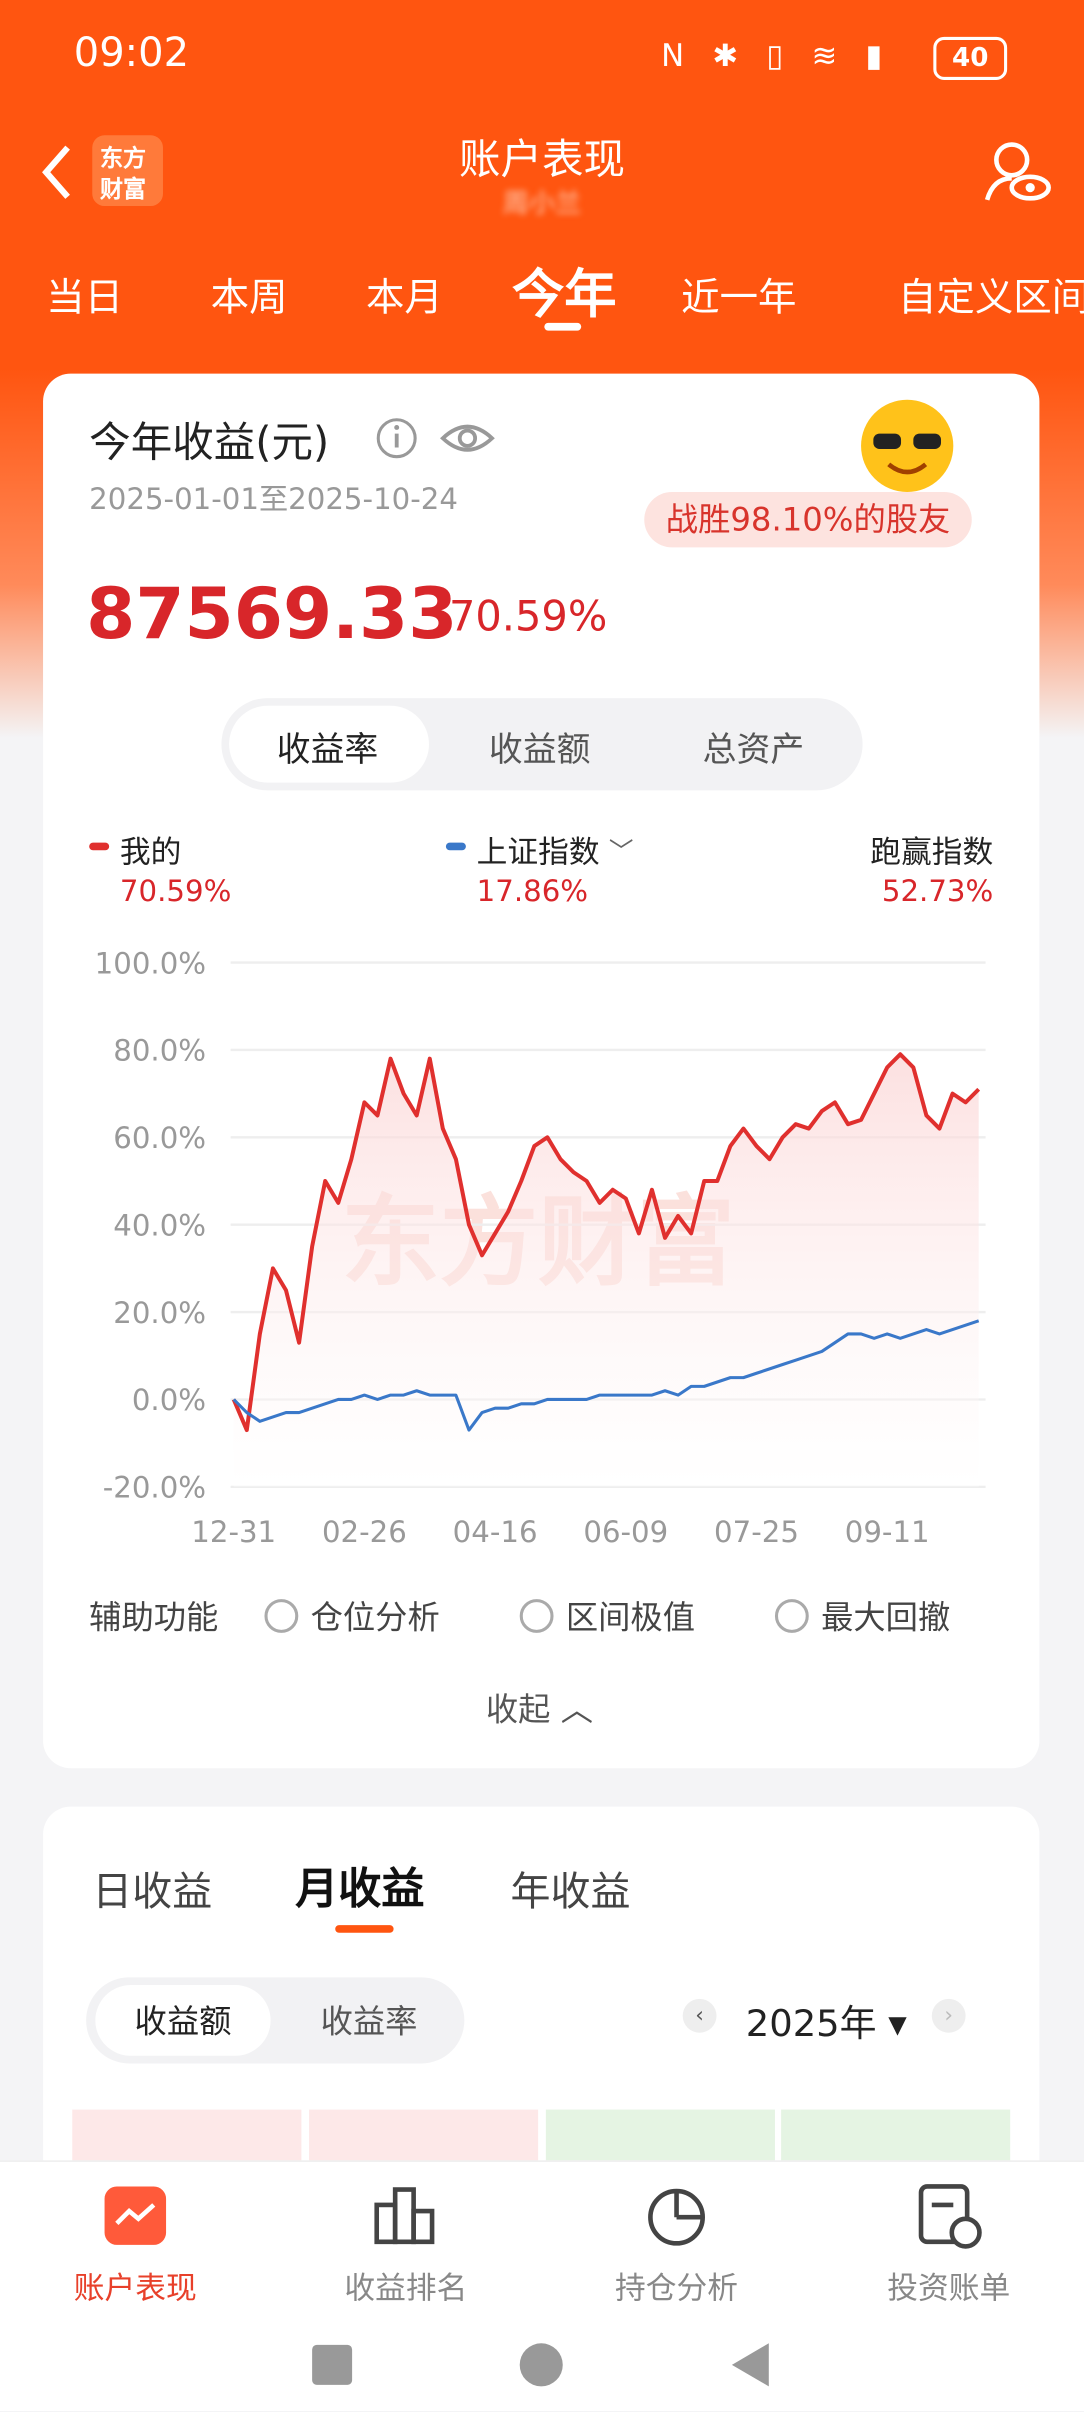  What do you see at coordinates (570, 1892) in the screenshot?
I see `income-tab: 年收益` at bounding box center [570, 1892].